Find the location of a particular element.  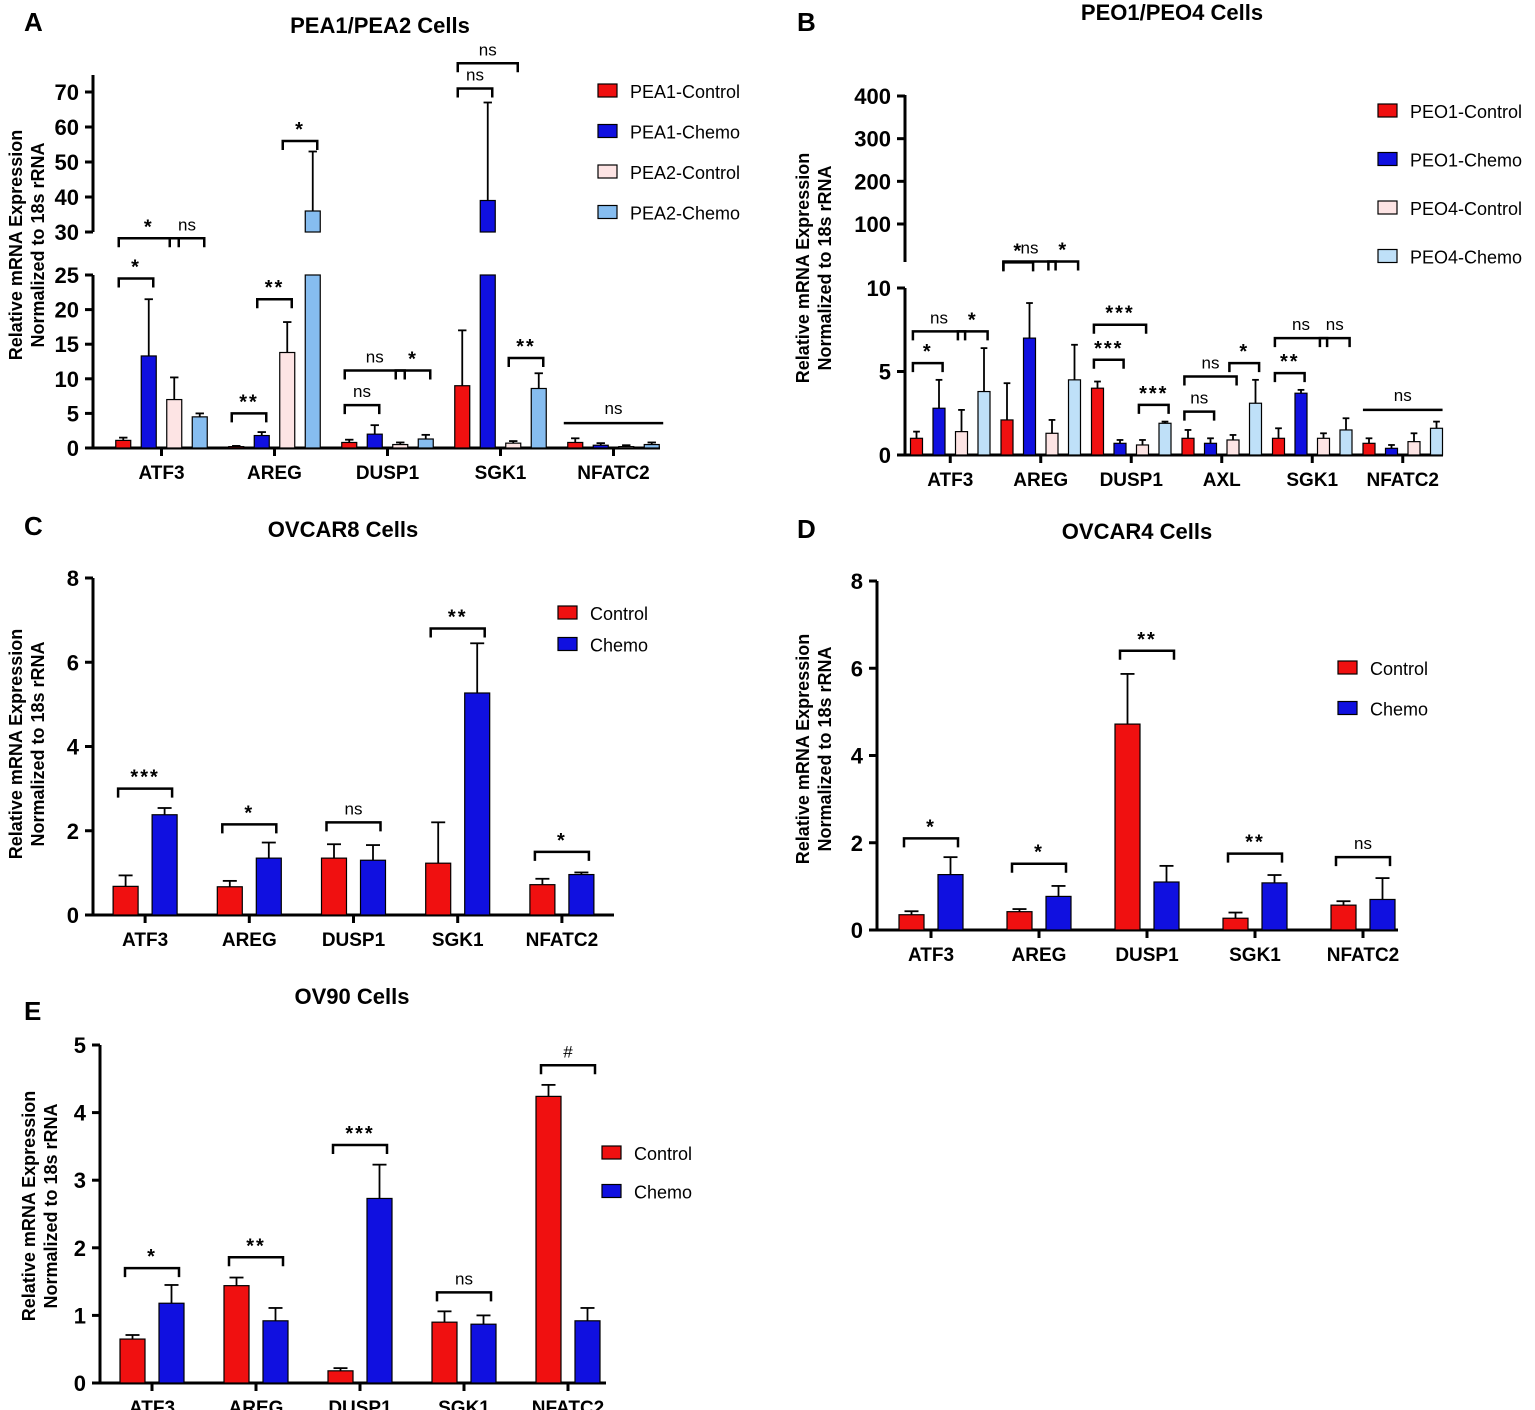

legend-label: PEO1-Control is located at coordinates (1466, 112).